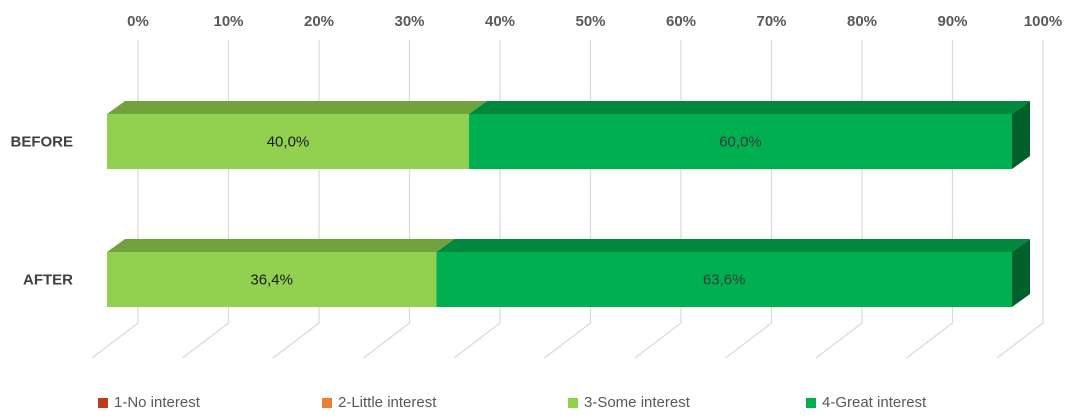 The width and height of the screenshot is (1073, 418). Describe the element at coordinates (1043, 21) in the screenshot. I see `x-tick-label: 100%` at that location.